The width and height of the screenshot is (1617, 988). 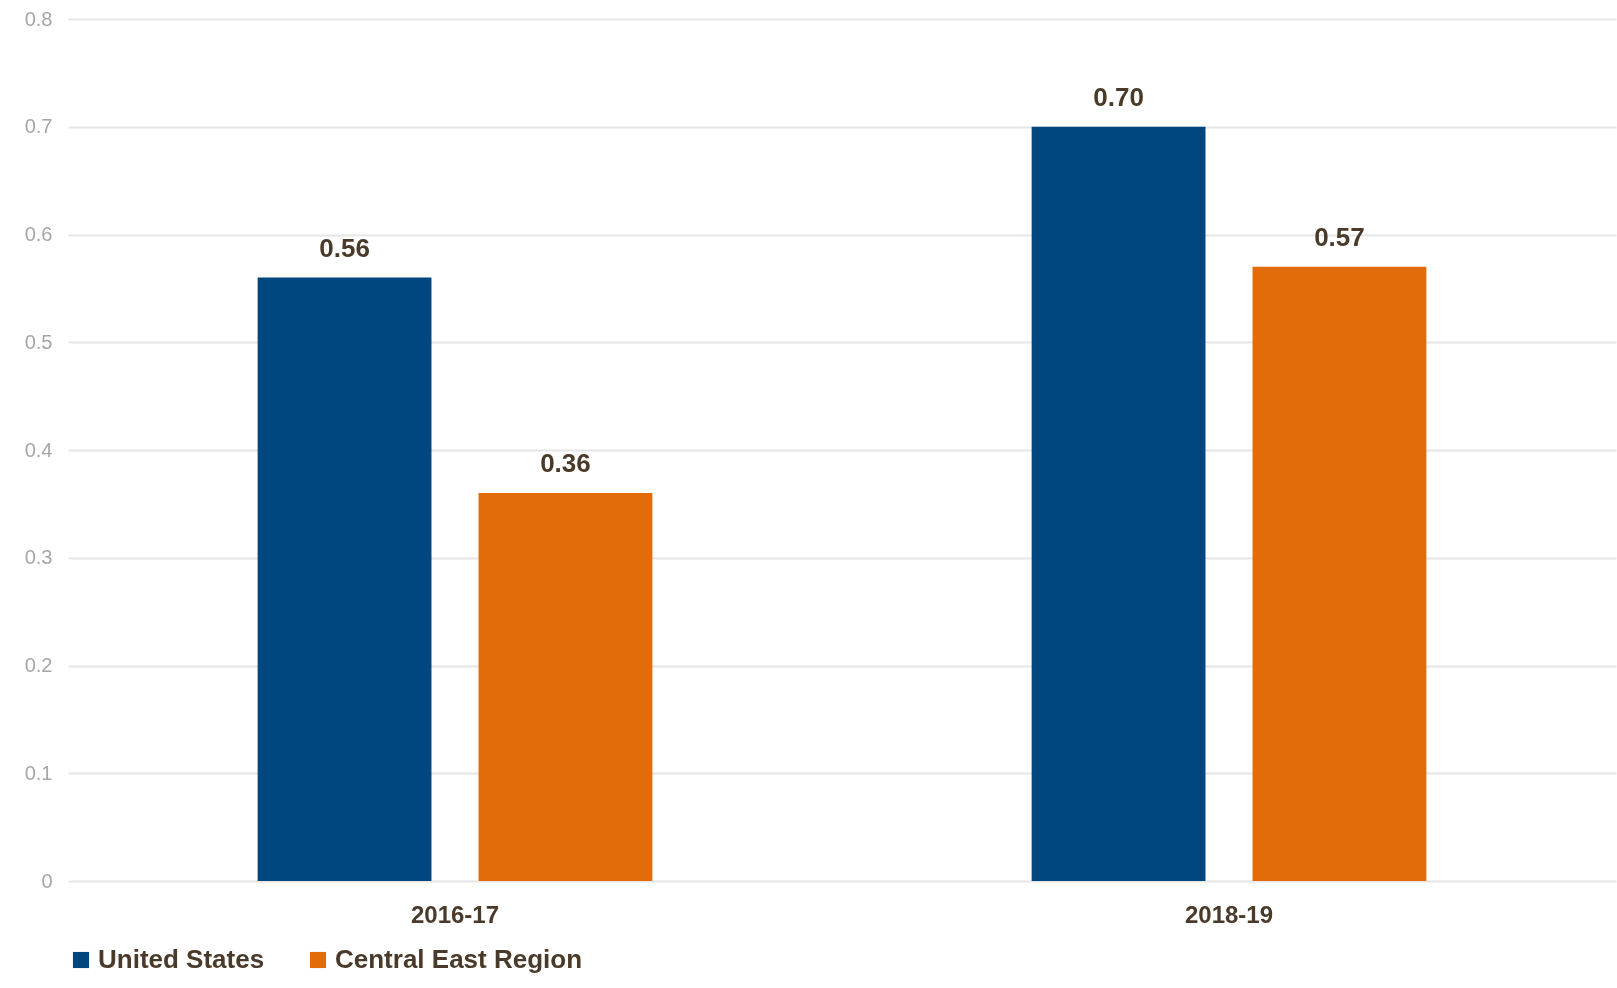 What do you see at coordinates (38, 557) in the screenshot?
I see `y-tick-label: 0.3` at bounding box center [38, 557].